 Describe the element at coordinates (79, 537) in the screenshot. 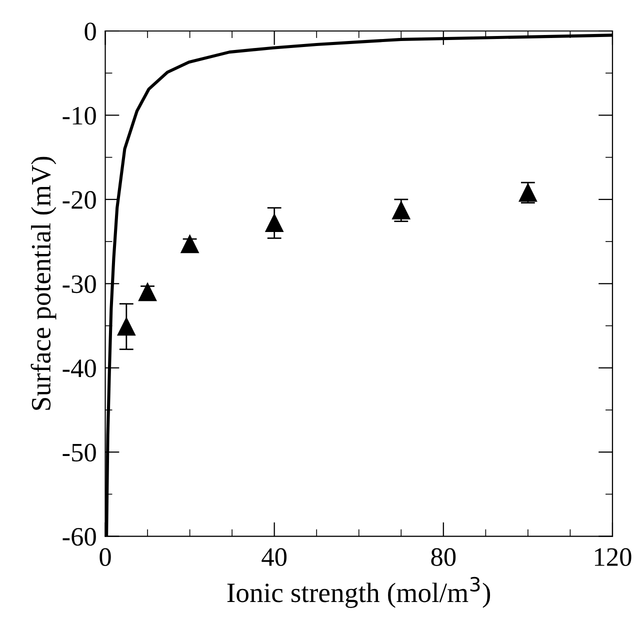

I see `y-tick-label: -60` at that location.